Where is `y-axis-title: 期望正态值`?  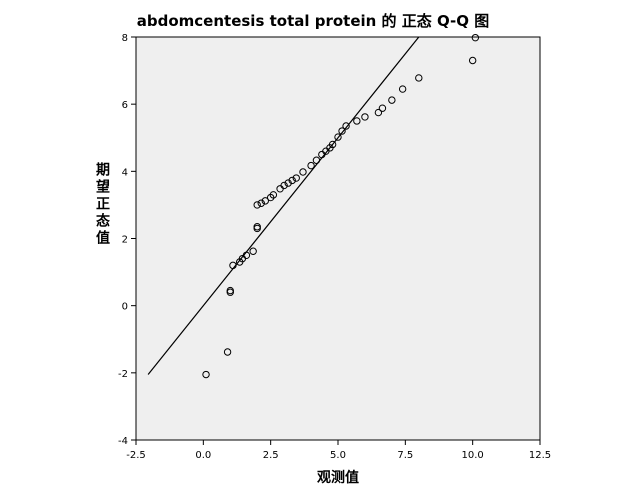 y-axis-title: 期望正态值 is located at coordinates (103, 205).